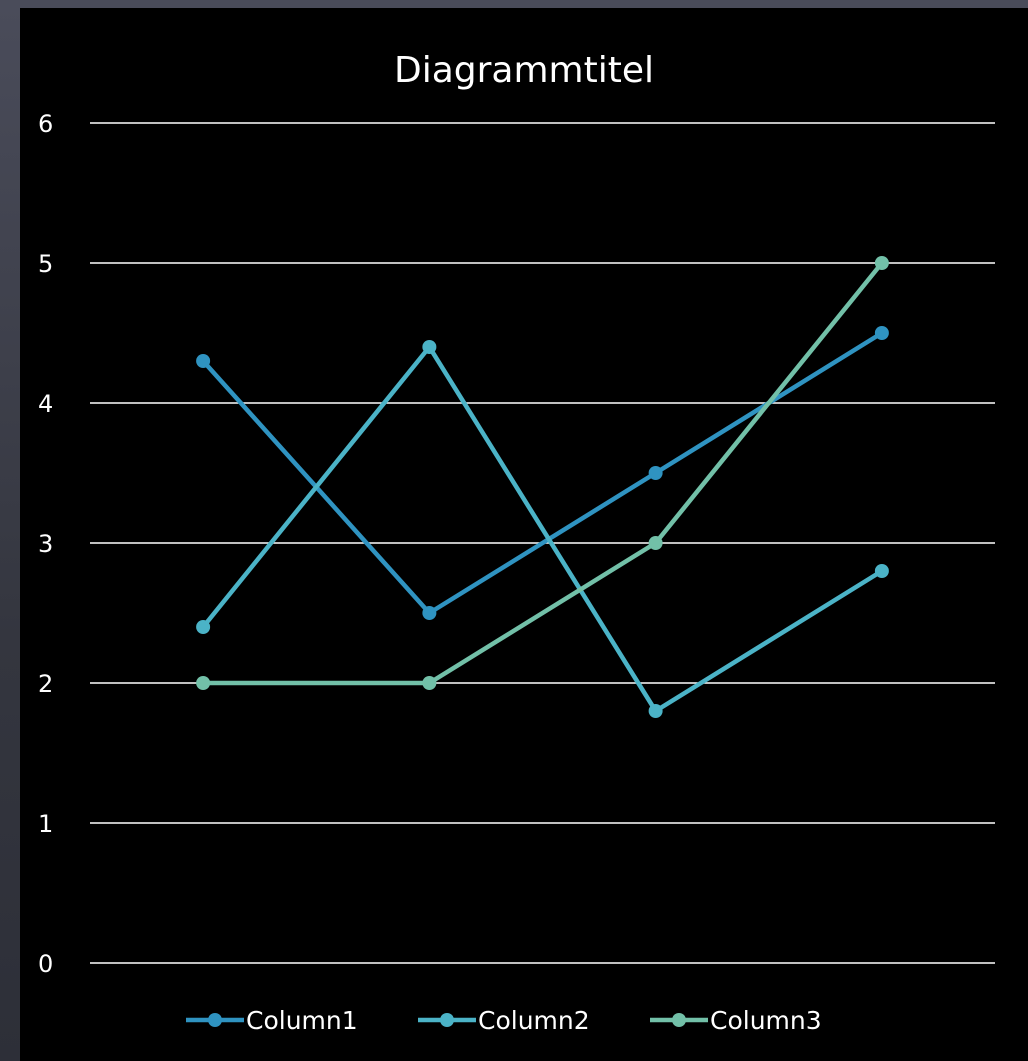 The height and width of the screenshot is (1061, 1028). I want to click on data-point-s1-p4, so click(881, 333).